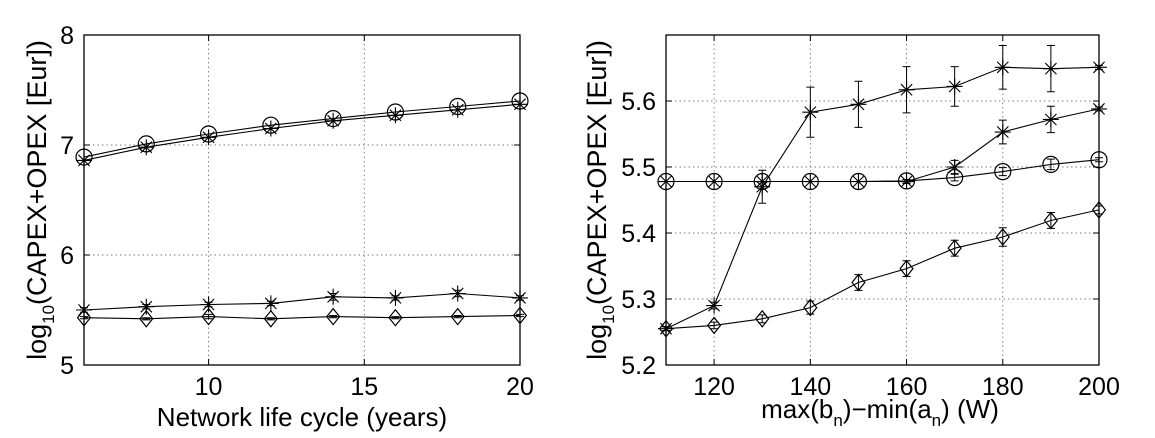  What do you see at coordinates (638, 102) in the screenshot?
I see `y-tick-label: 5.6` at bounding box center [638, 102].